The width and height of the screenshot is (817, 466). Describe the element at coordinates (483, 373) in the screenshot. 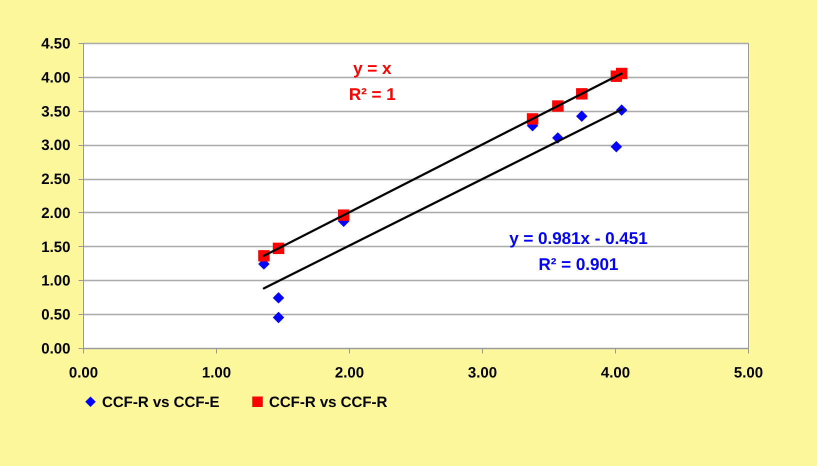

I see `x-tick-label: 3.00` at that location.